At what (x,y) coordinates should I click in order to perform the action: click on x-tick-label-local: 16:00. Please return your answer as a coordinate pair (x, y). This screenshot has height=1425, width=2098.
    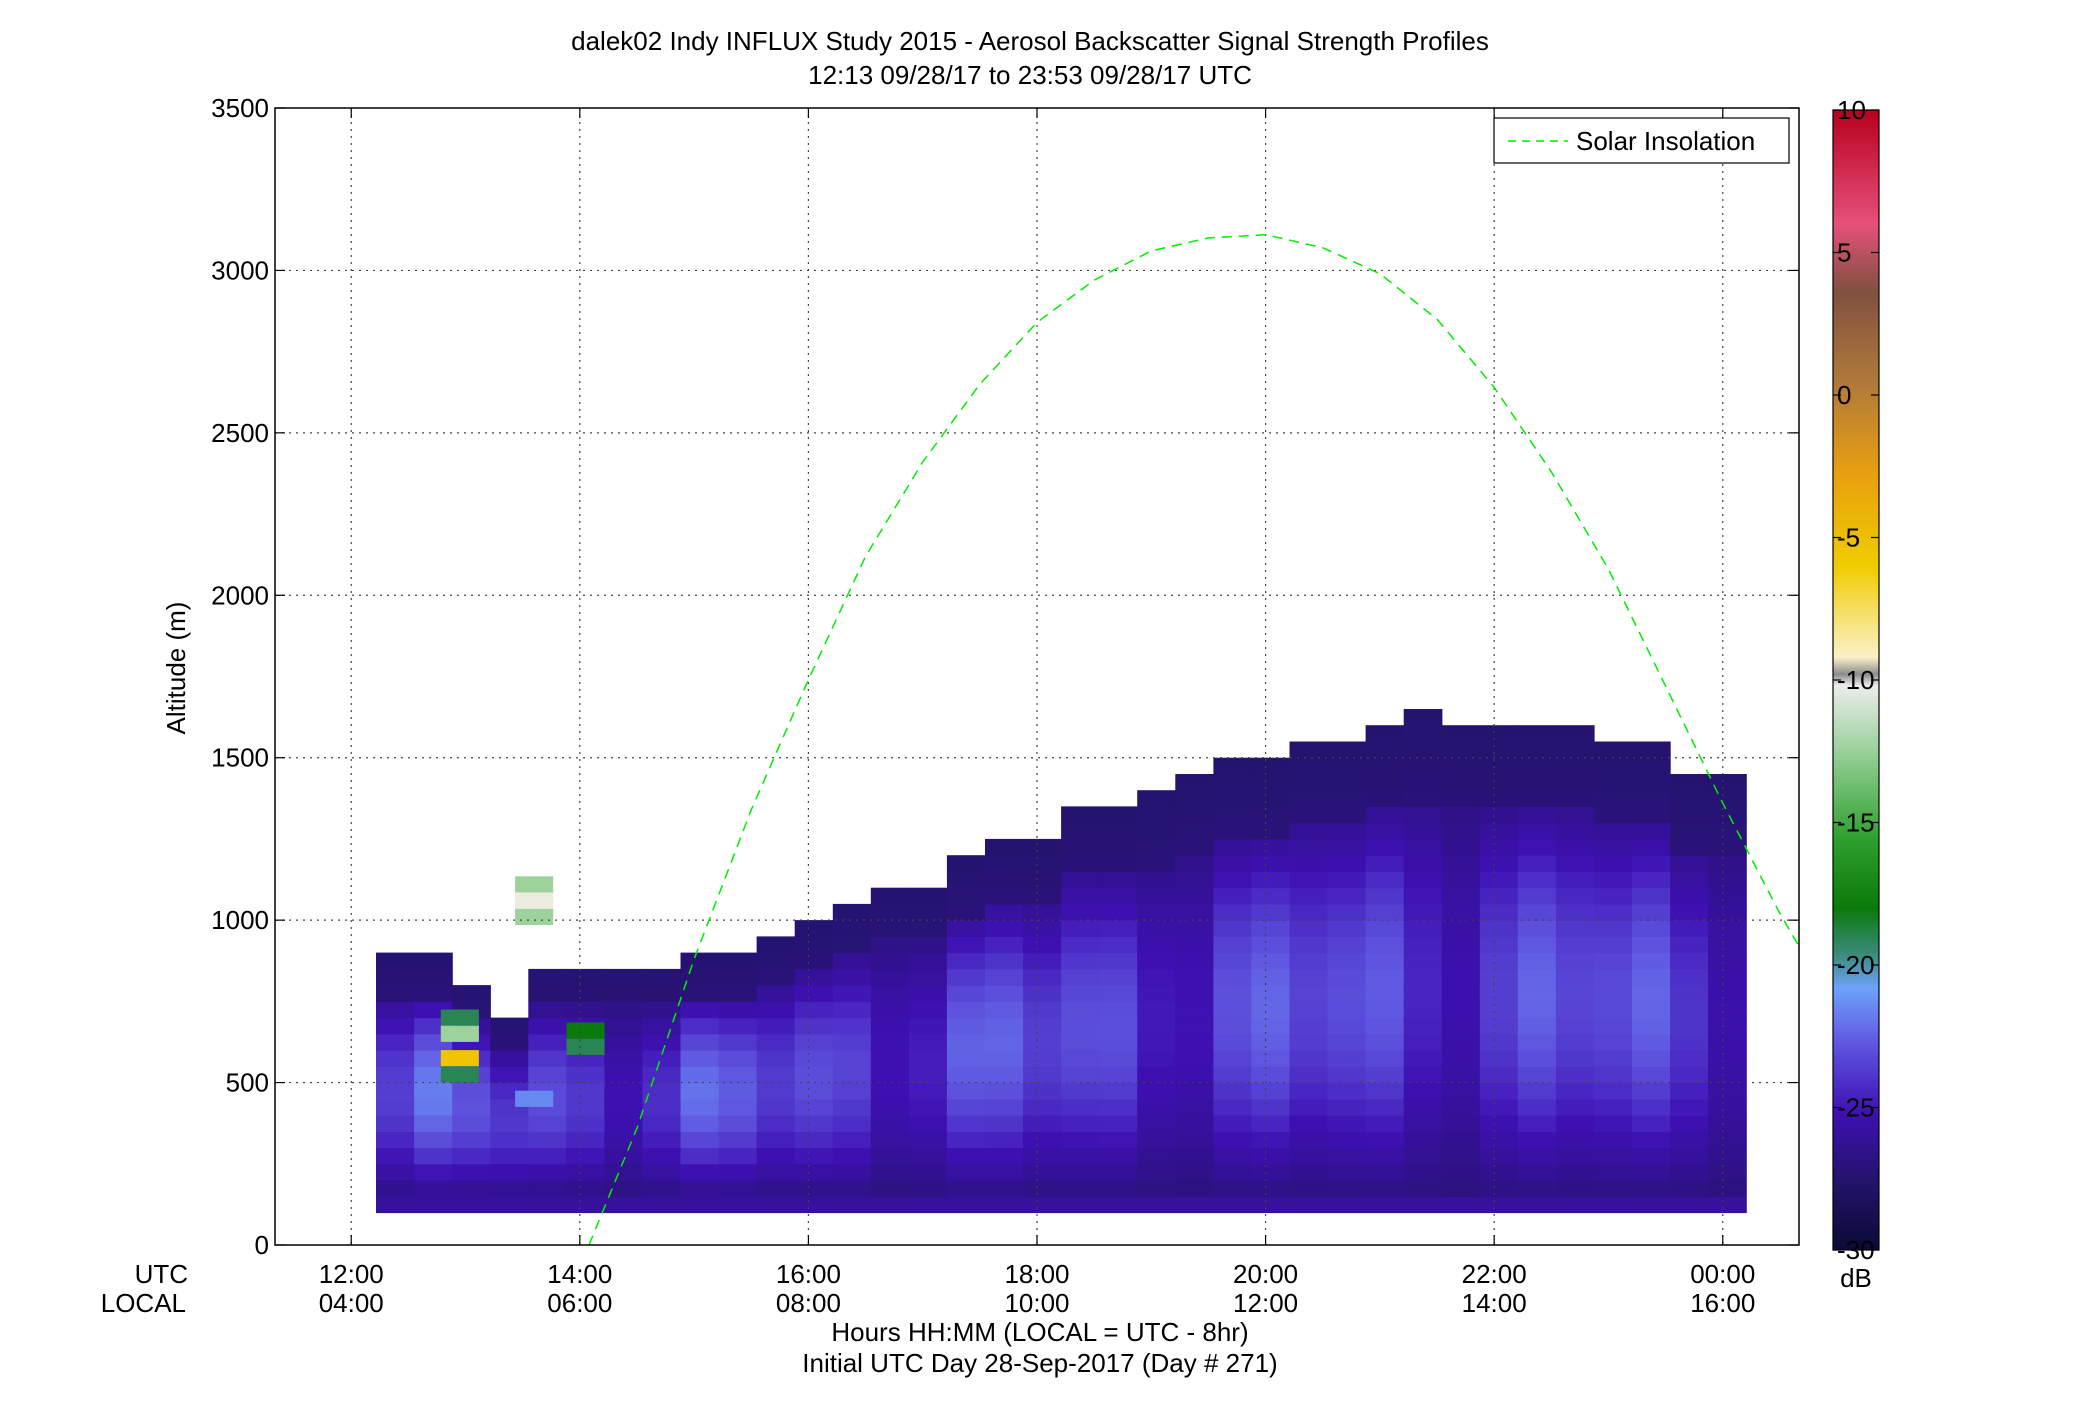
    Looking at the image, I should click on (1722, 1303).